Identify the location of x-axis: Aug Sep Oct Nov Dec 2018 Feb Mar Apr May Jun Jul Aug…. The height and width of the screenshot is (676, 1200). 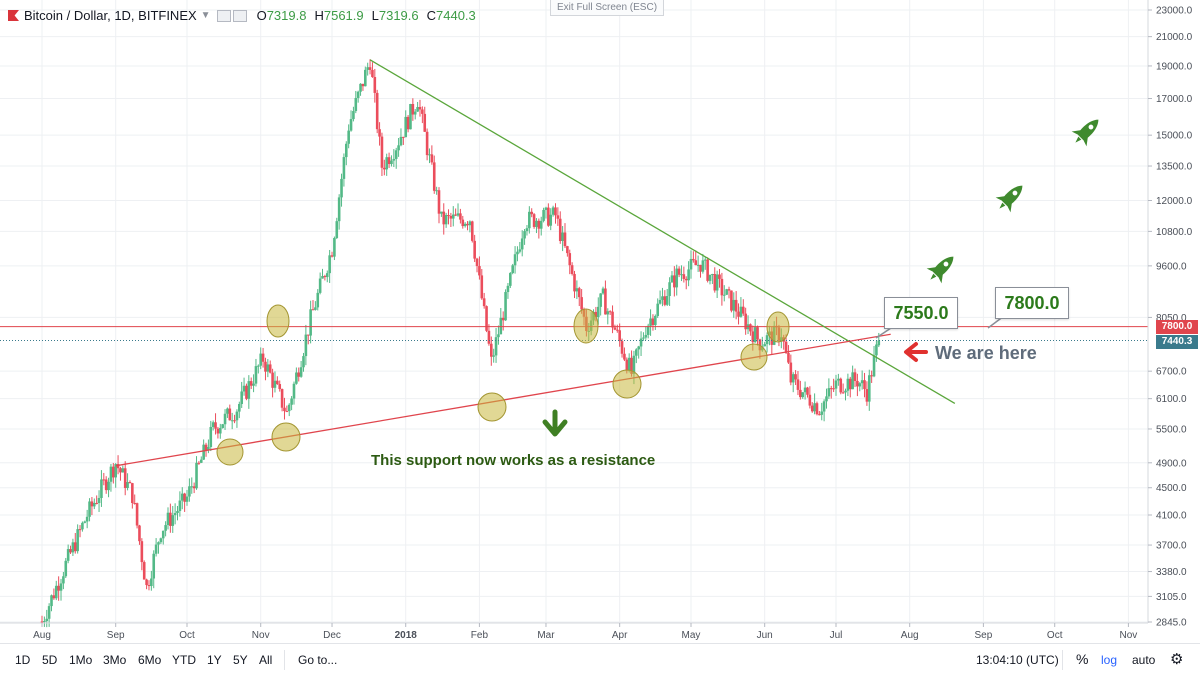
(574, 631).